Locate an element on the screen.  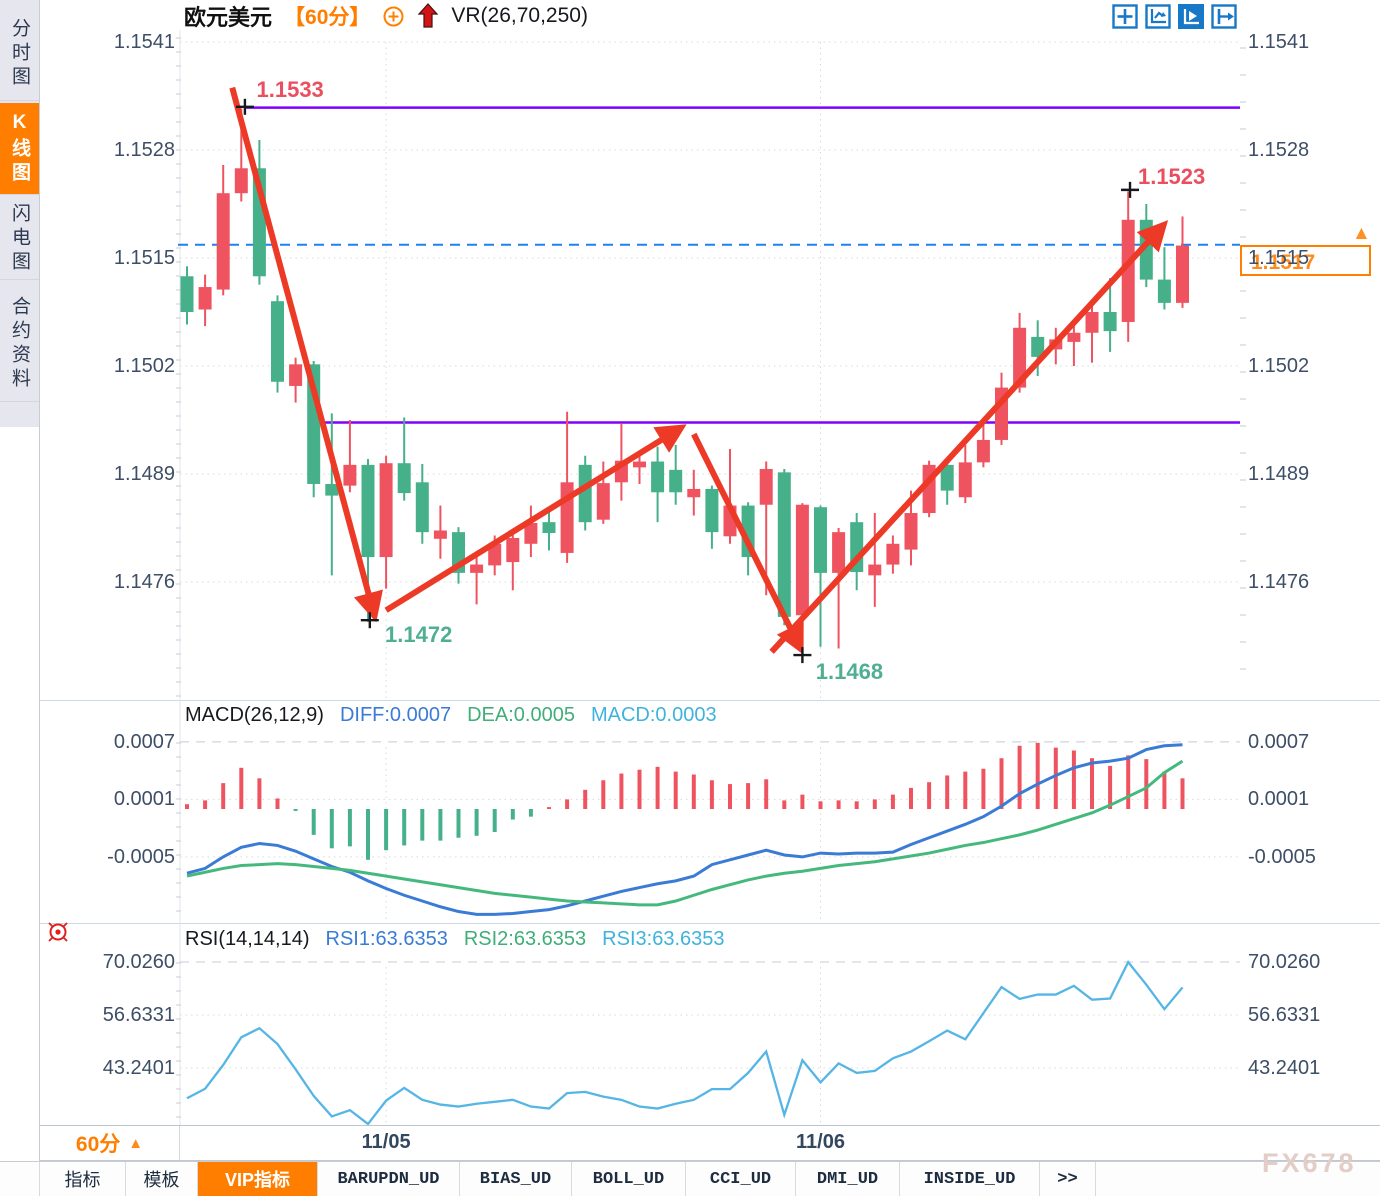
rsi1-value: RSI1:63.6353 is located at coordinates (386, 939).